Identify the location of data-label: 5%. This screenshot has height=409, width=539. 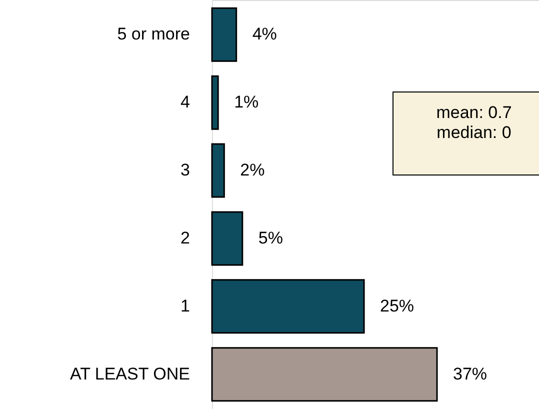
(270, 238).